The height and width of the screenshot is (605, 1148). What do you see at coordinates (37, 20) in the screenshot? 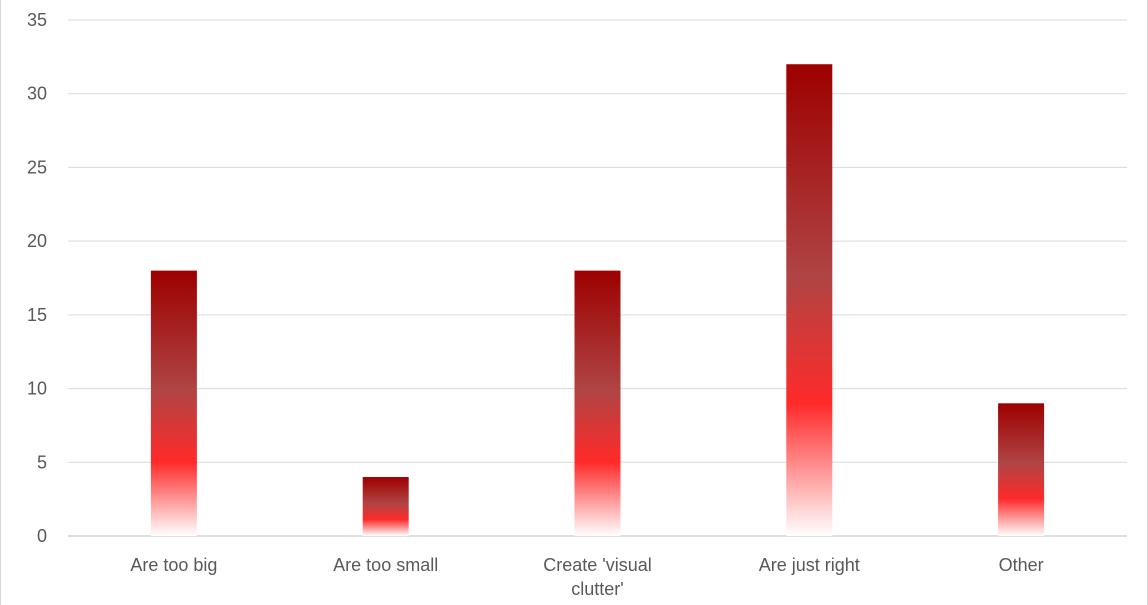
I see `y-tick-label: 35` at bounding box center [37, 20].